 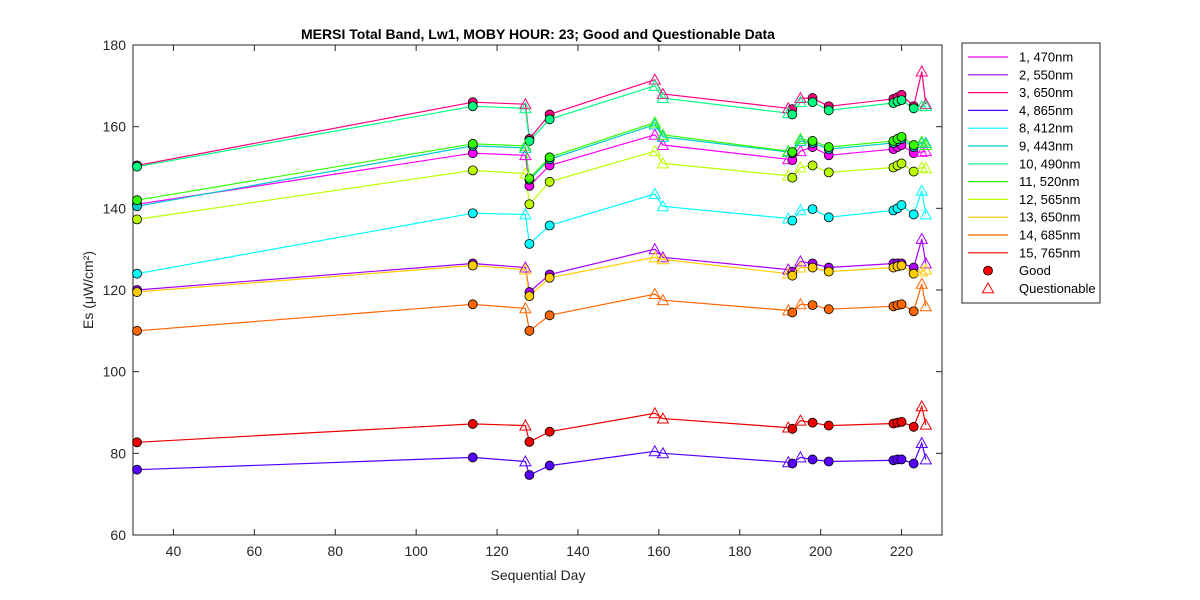 I want to click on x-axis-label: Sequential Day, so click(x=538, y=575).